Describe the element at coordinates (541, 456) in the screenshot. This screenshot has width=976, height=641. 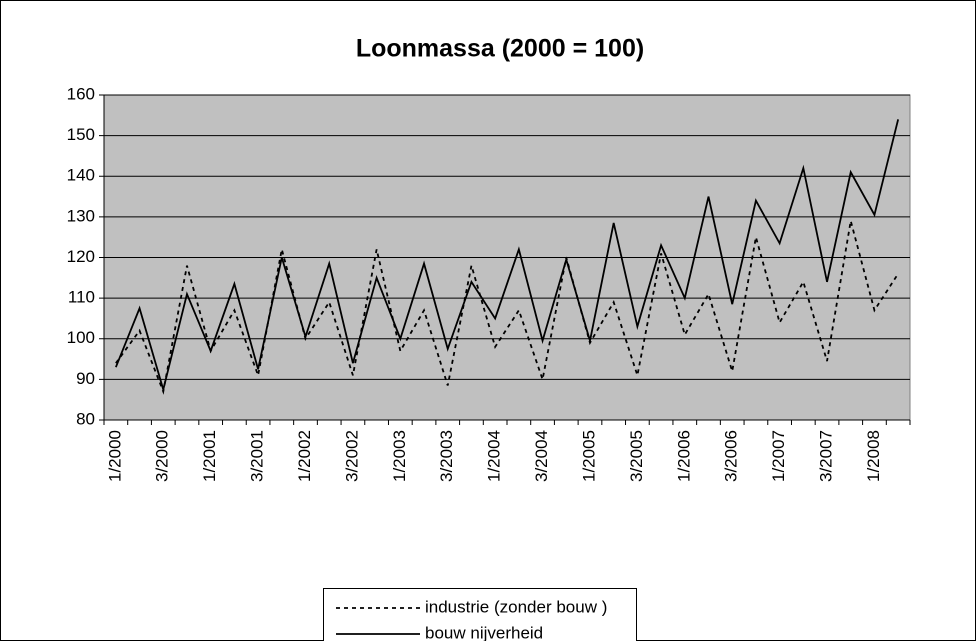
I see `x-tick-label: 3/2004` at that location.